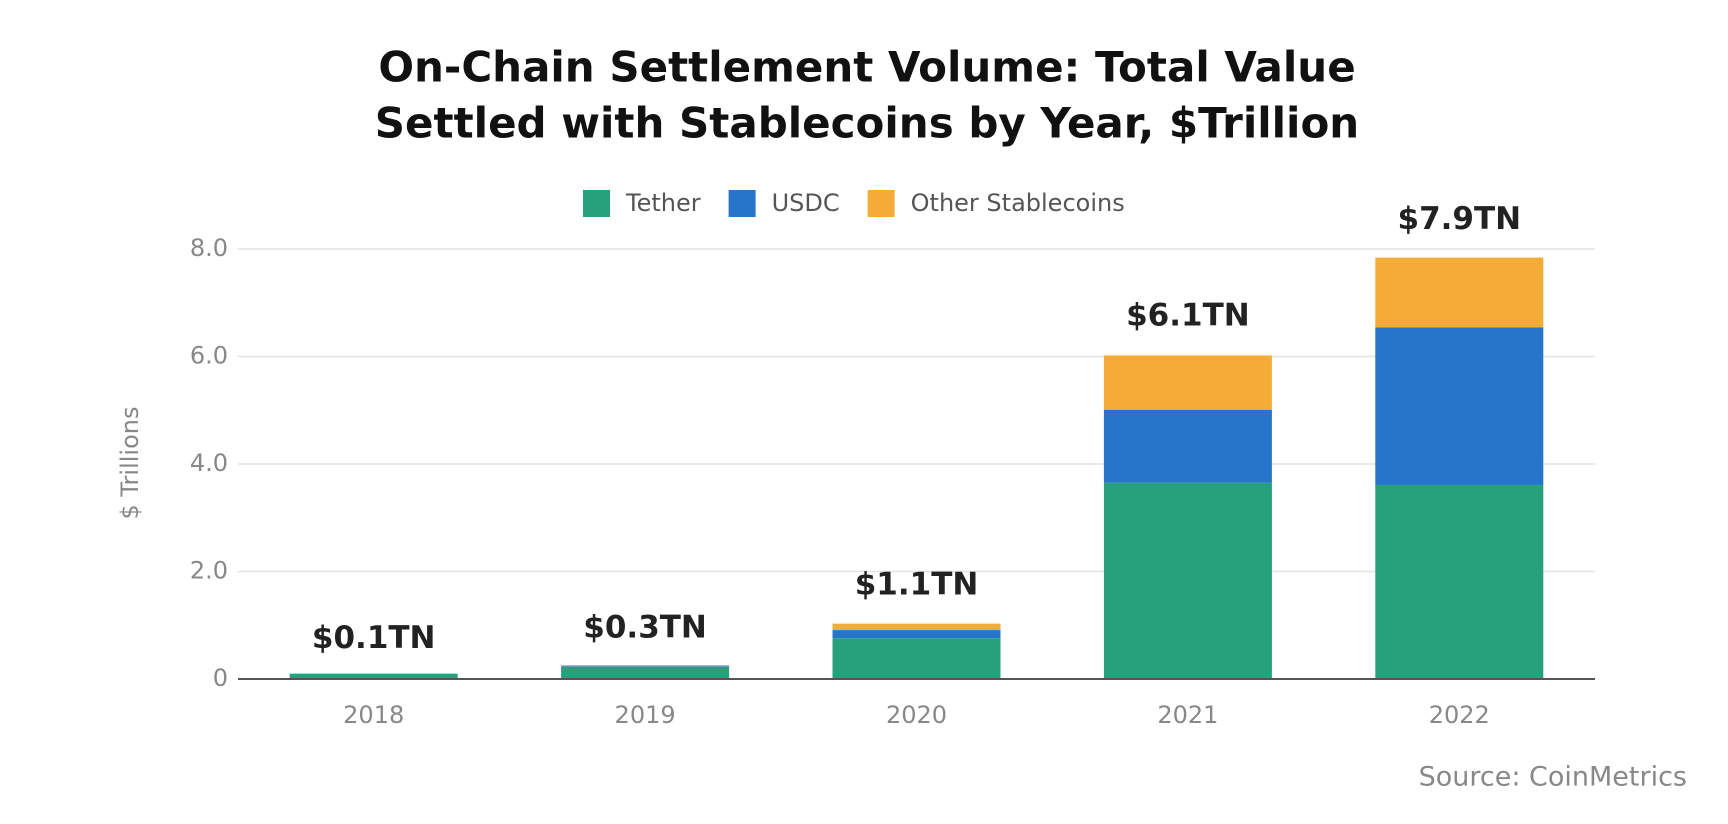  I want to click on x-tick-label: 2021, so click(1187, 715).